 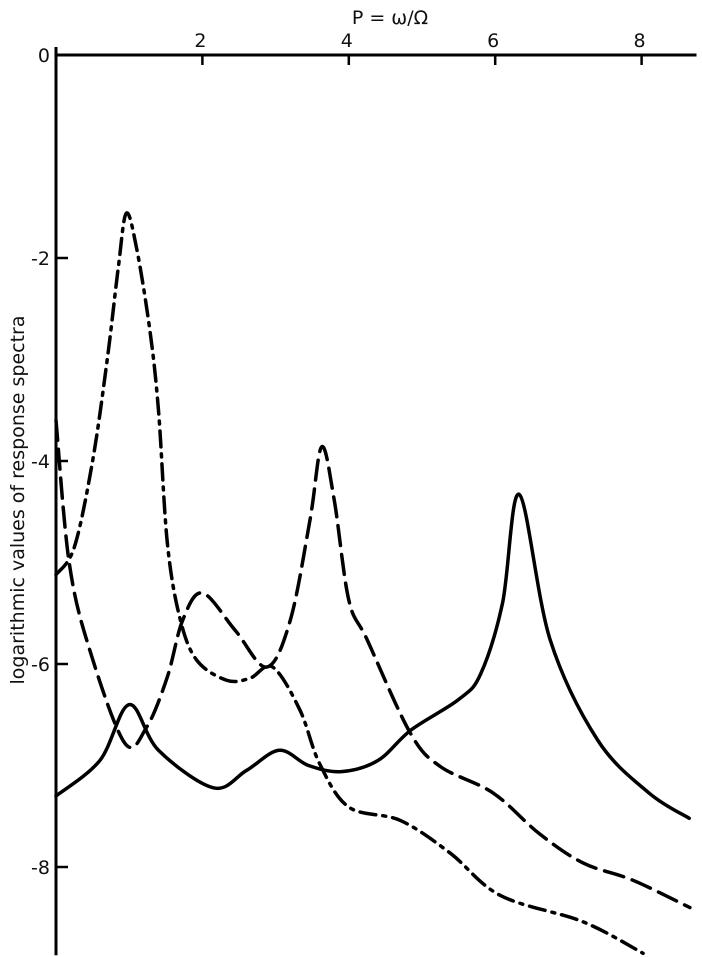 I want to click on y-tick-label: 0, so click(x=44, y=56).